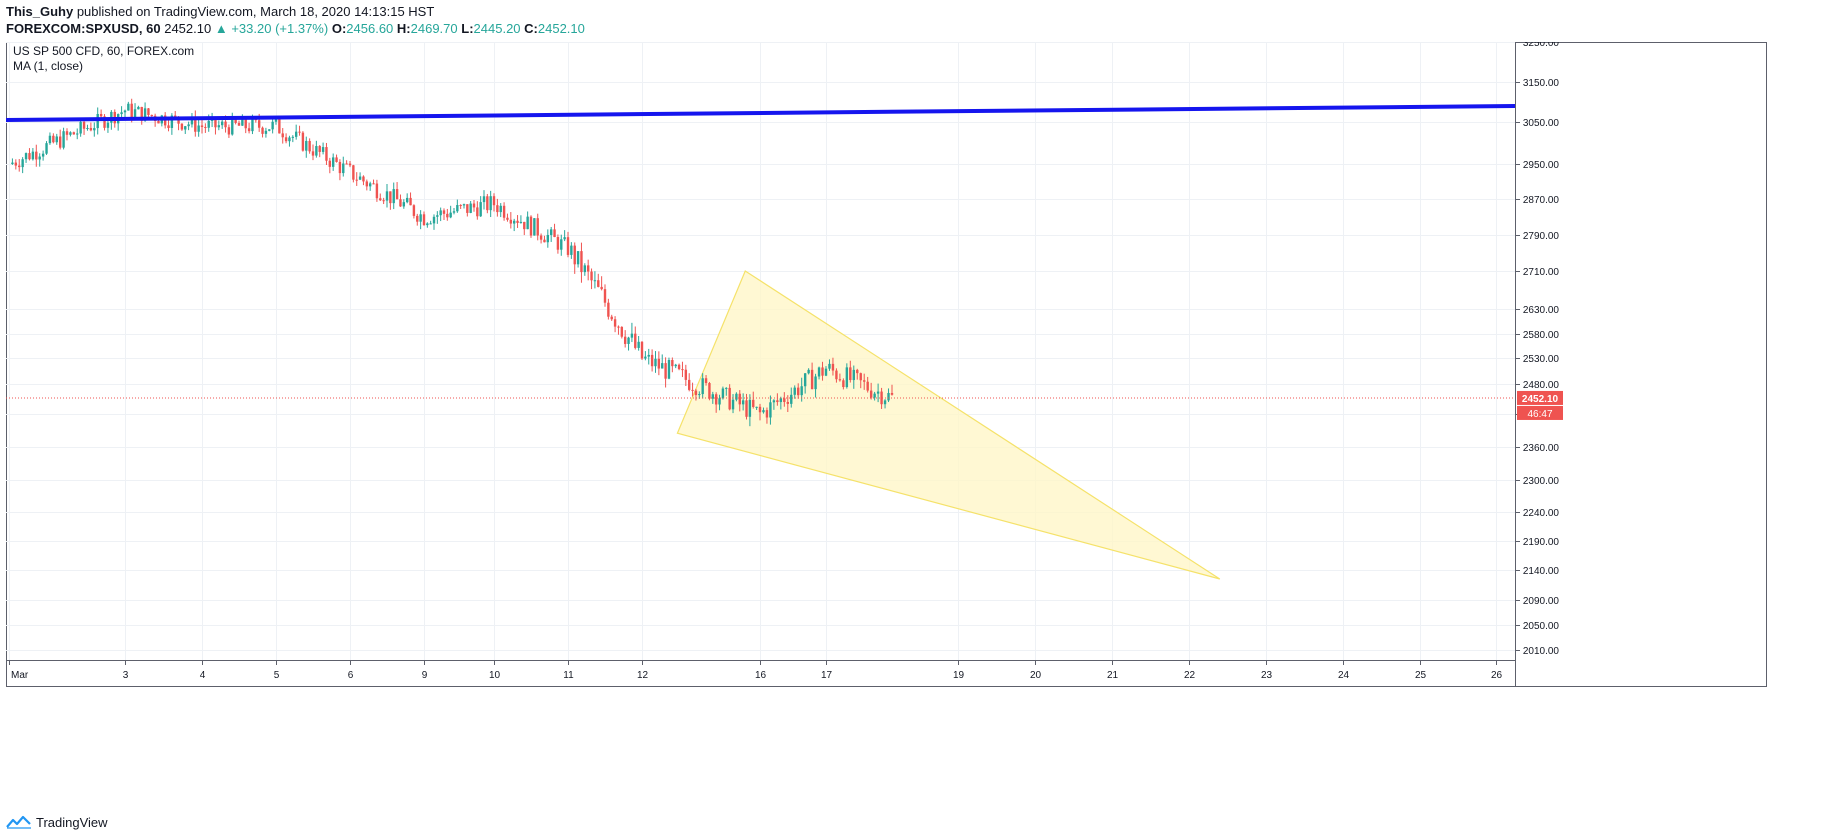 The height and width of the screenshot is (837, 1828). What do you see at coordinates (277, 675) in the screenshot?
I see `x-tick-label: 5` at bounding box center [277, 675].